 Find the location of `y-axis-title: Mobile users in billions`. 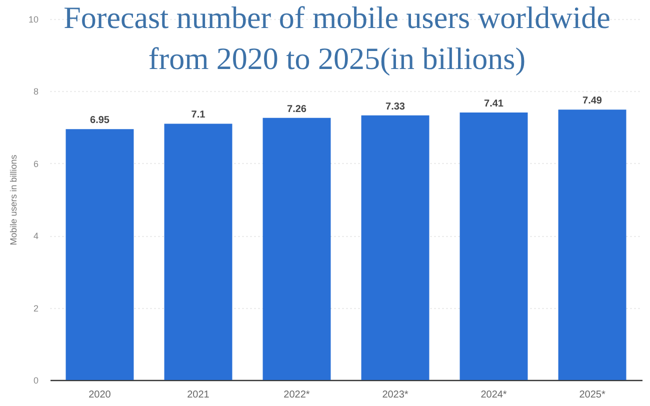

y-axis-title: Mobile users in billions is located at coordinates (13, 200).